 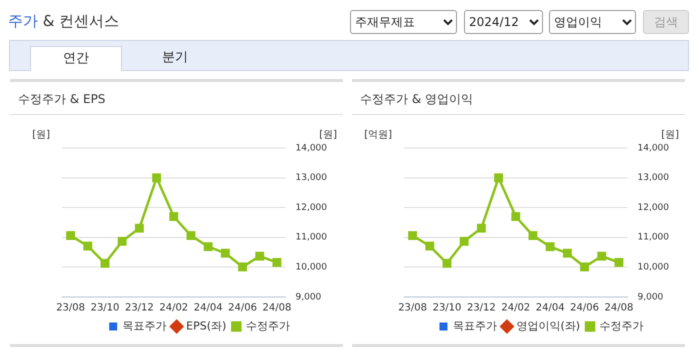 What do you see at coordinates (41, 135) in the screenshot?
I see `y-axis-title: [원]` at bounding box center [41, 135].